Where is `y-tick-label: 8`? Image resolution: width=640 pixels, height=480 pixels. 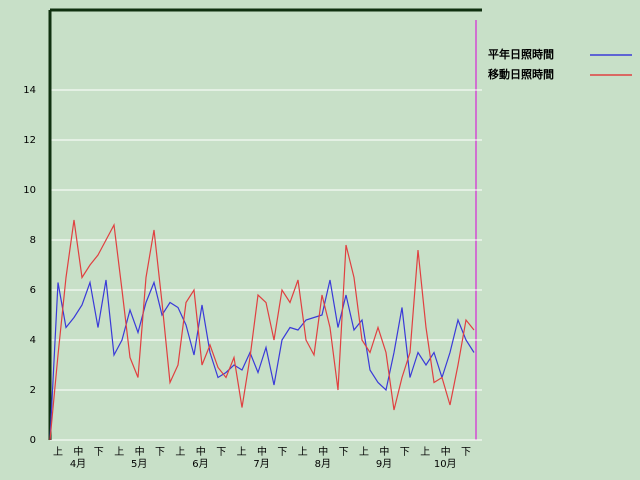
y-tick-label: 8 is located at coordinates (33, 240).